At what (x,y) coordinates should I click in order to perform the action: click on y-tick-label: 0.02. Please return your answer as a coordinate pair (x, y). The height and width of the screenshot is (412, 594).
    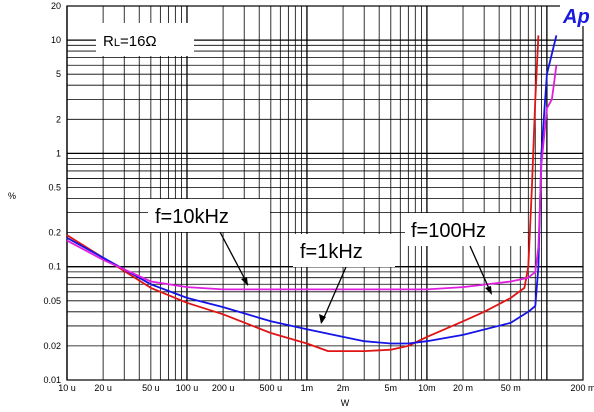
    Looking at the image, I should click on (52, 346).